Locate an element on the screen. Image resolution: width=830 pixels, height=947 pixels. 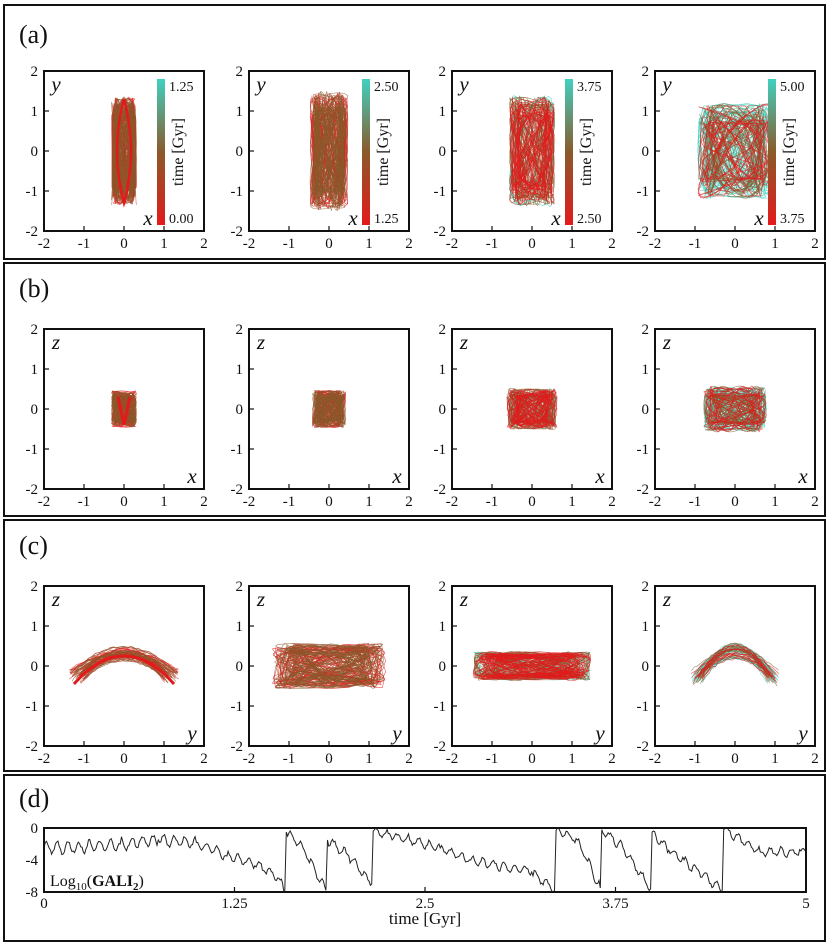
colorbar-max-label: 2.50 is located at coordinates (386, 87).